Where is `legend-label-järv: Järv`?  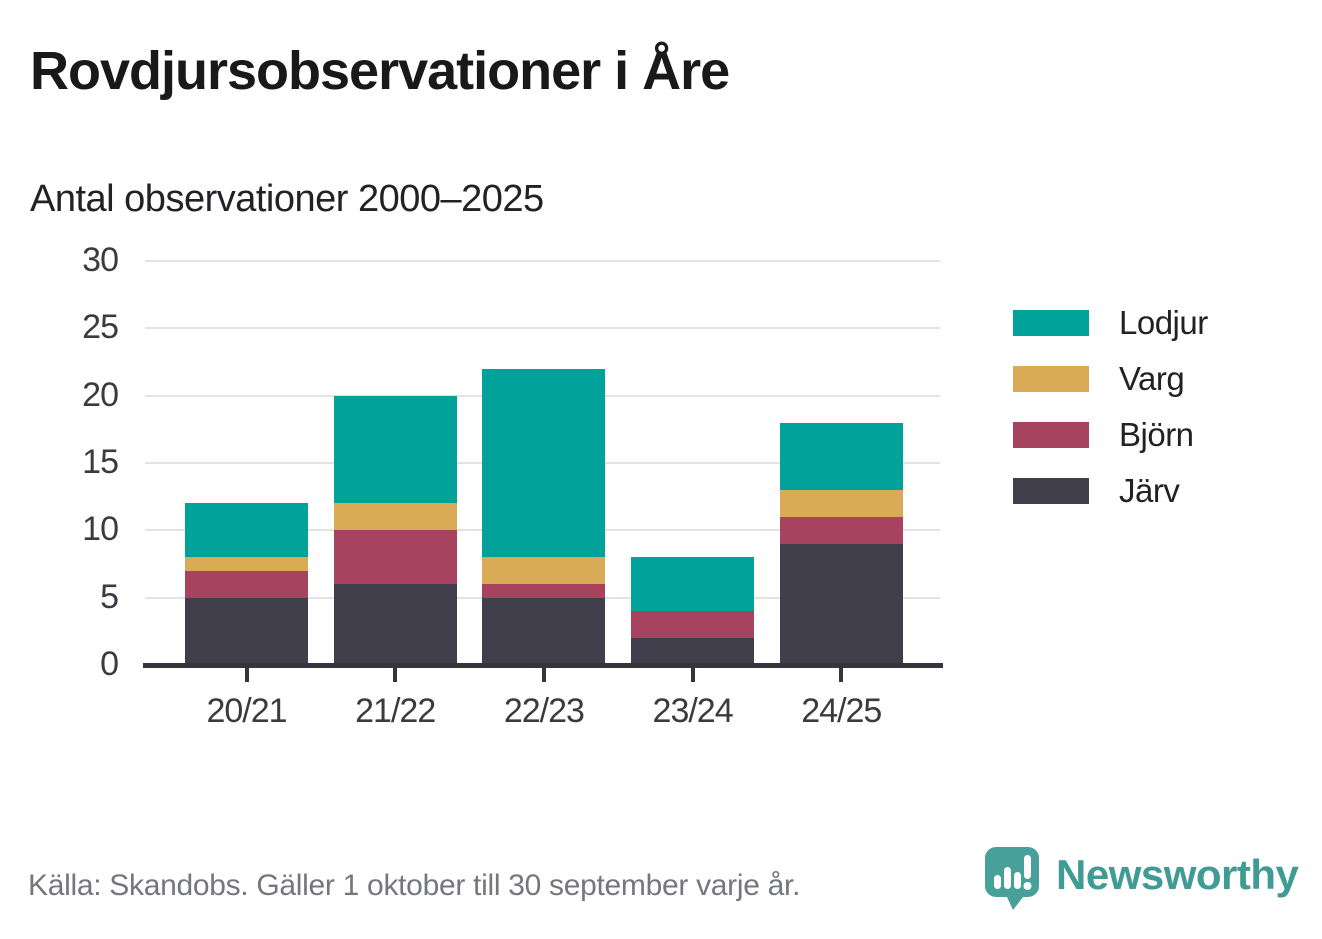 legend-label-järv: Järv is located at coordinates (1149, 490).